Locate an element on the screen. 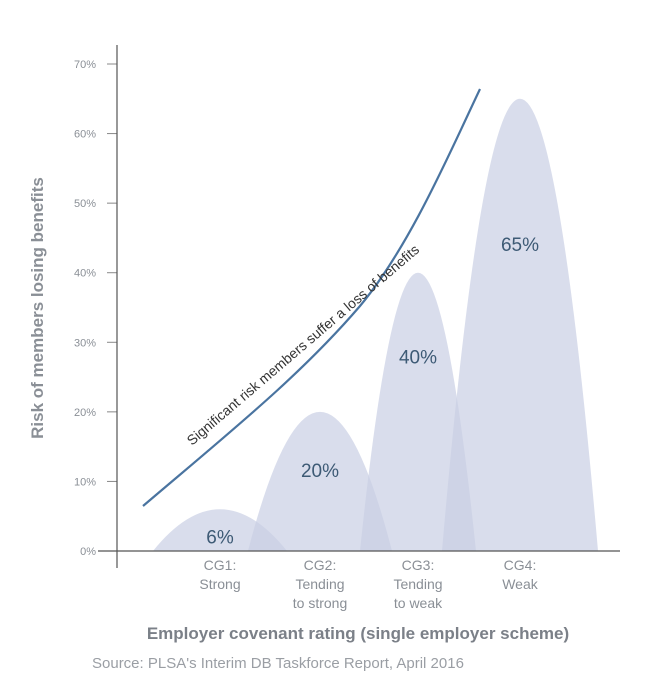 This screenshot has width=653, height=694. category-label: CG3: Tending to weak is located at coordinates (418, 584).